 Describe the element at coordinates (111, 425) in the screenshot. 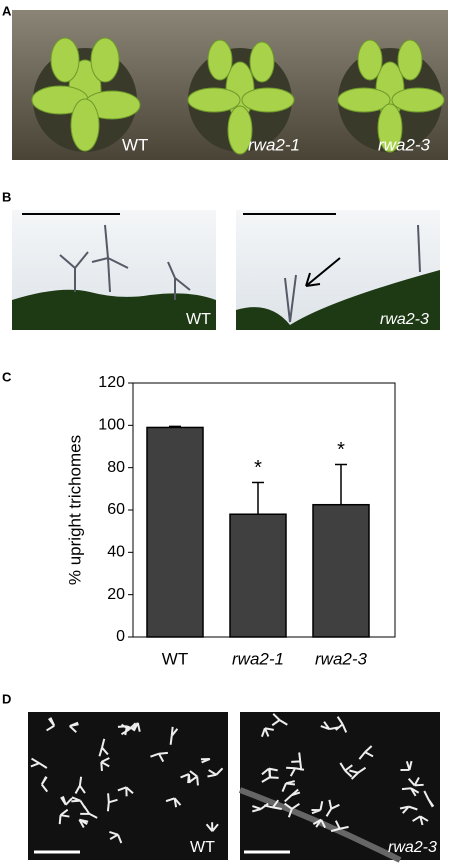

I see `y-tick-label: 100` at that location.